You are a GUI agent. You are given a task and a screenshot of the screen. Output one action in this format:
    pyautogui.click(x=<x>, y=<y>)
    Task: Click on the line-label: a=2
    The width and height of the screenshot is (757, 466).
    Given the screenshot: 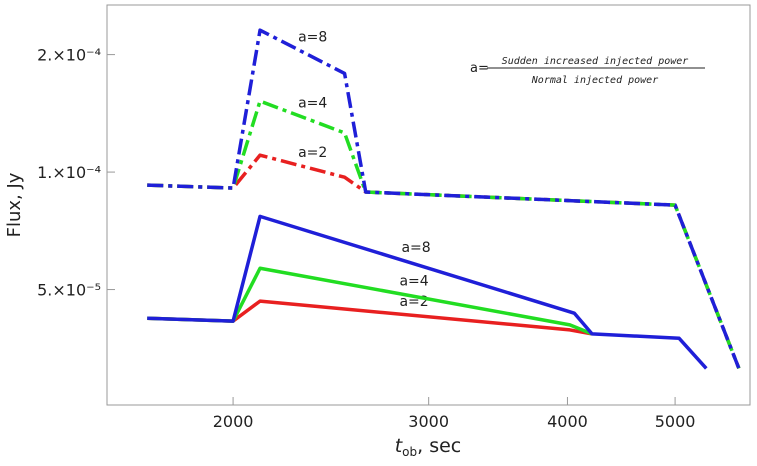 What is the action you would take?
    pyautogui.click(x=312, y=153)
    